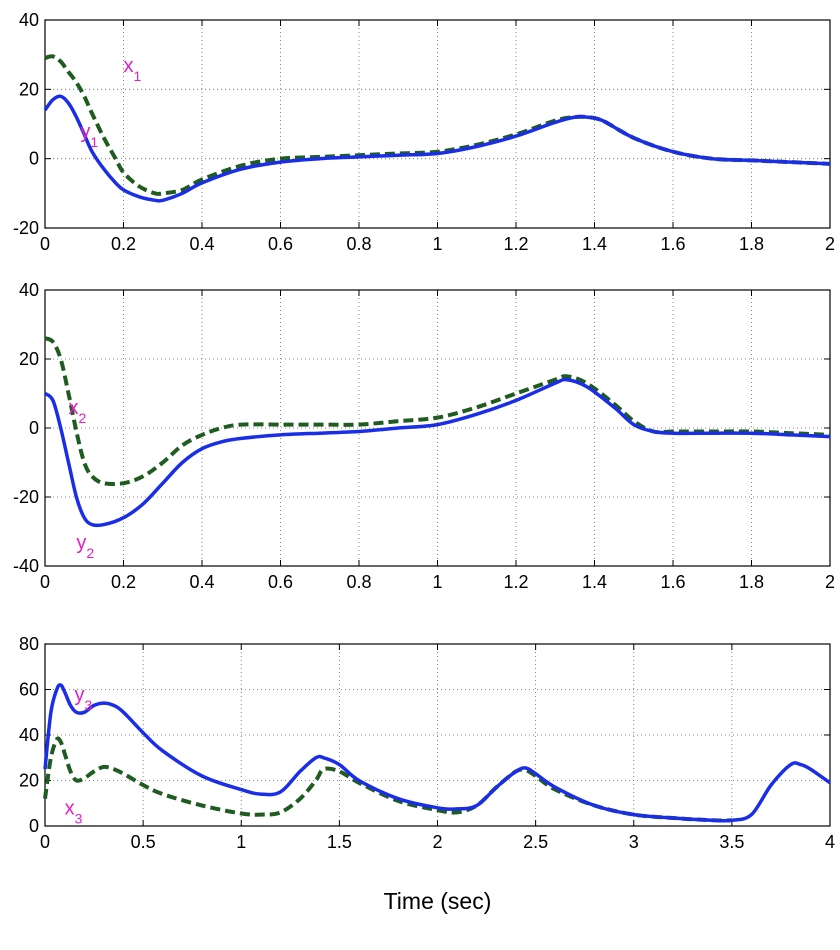 The height and width of the screenshot is (950, 840). I want to click on series-annotation: y3, so click(83, 698).